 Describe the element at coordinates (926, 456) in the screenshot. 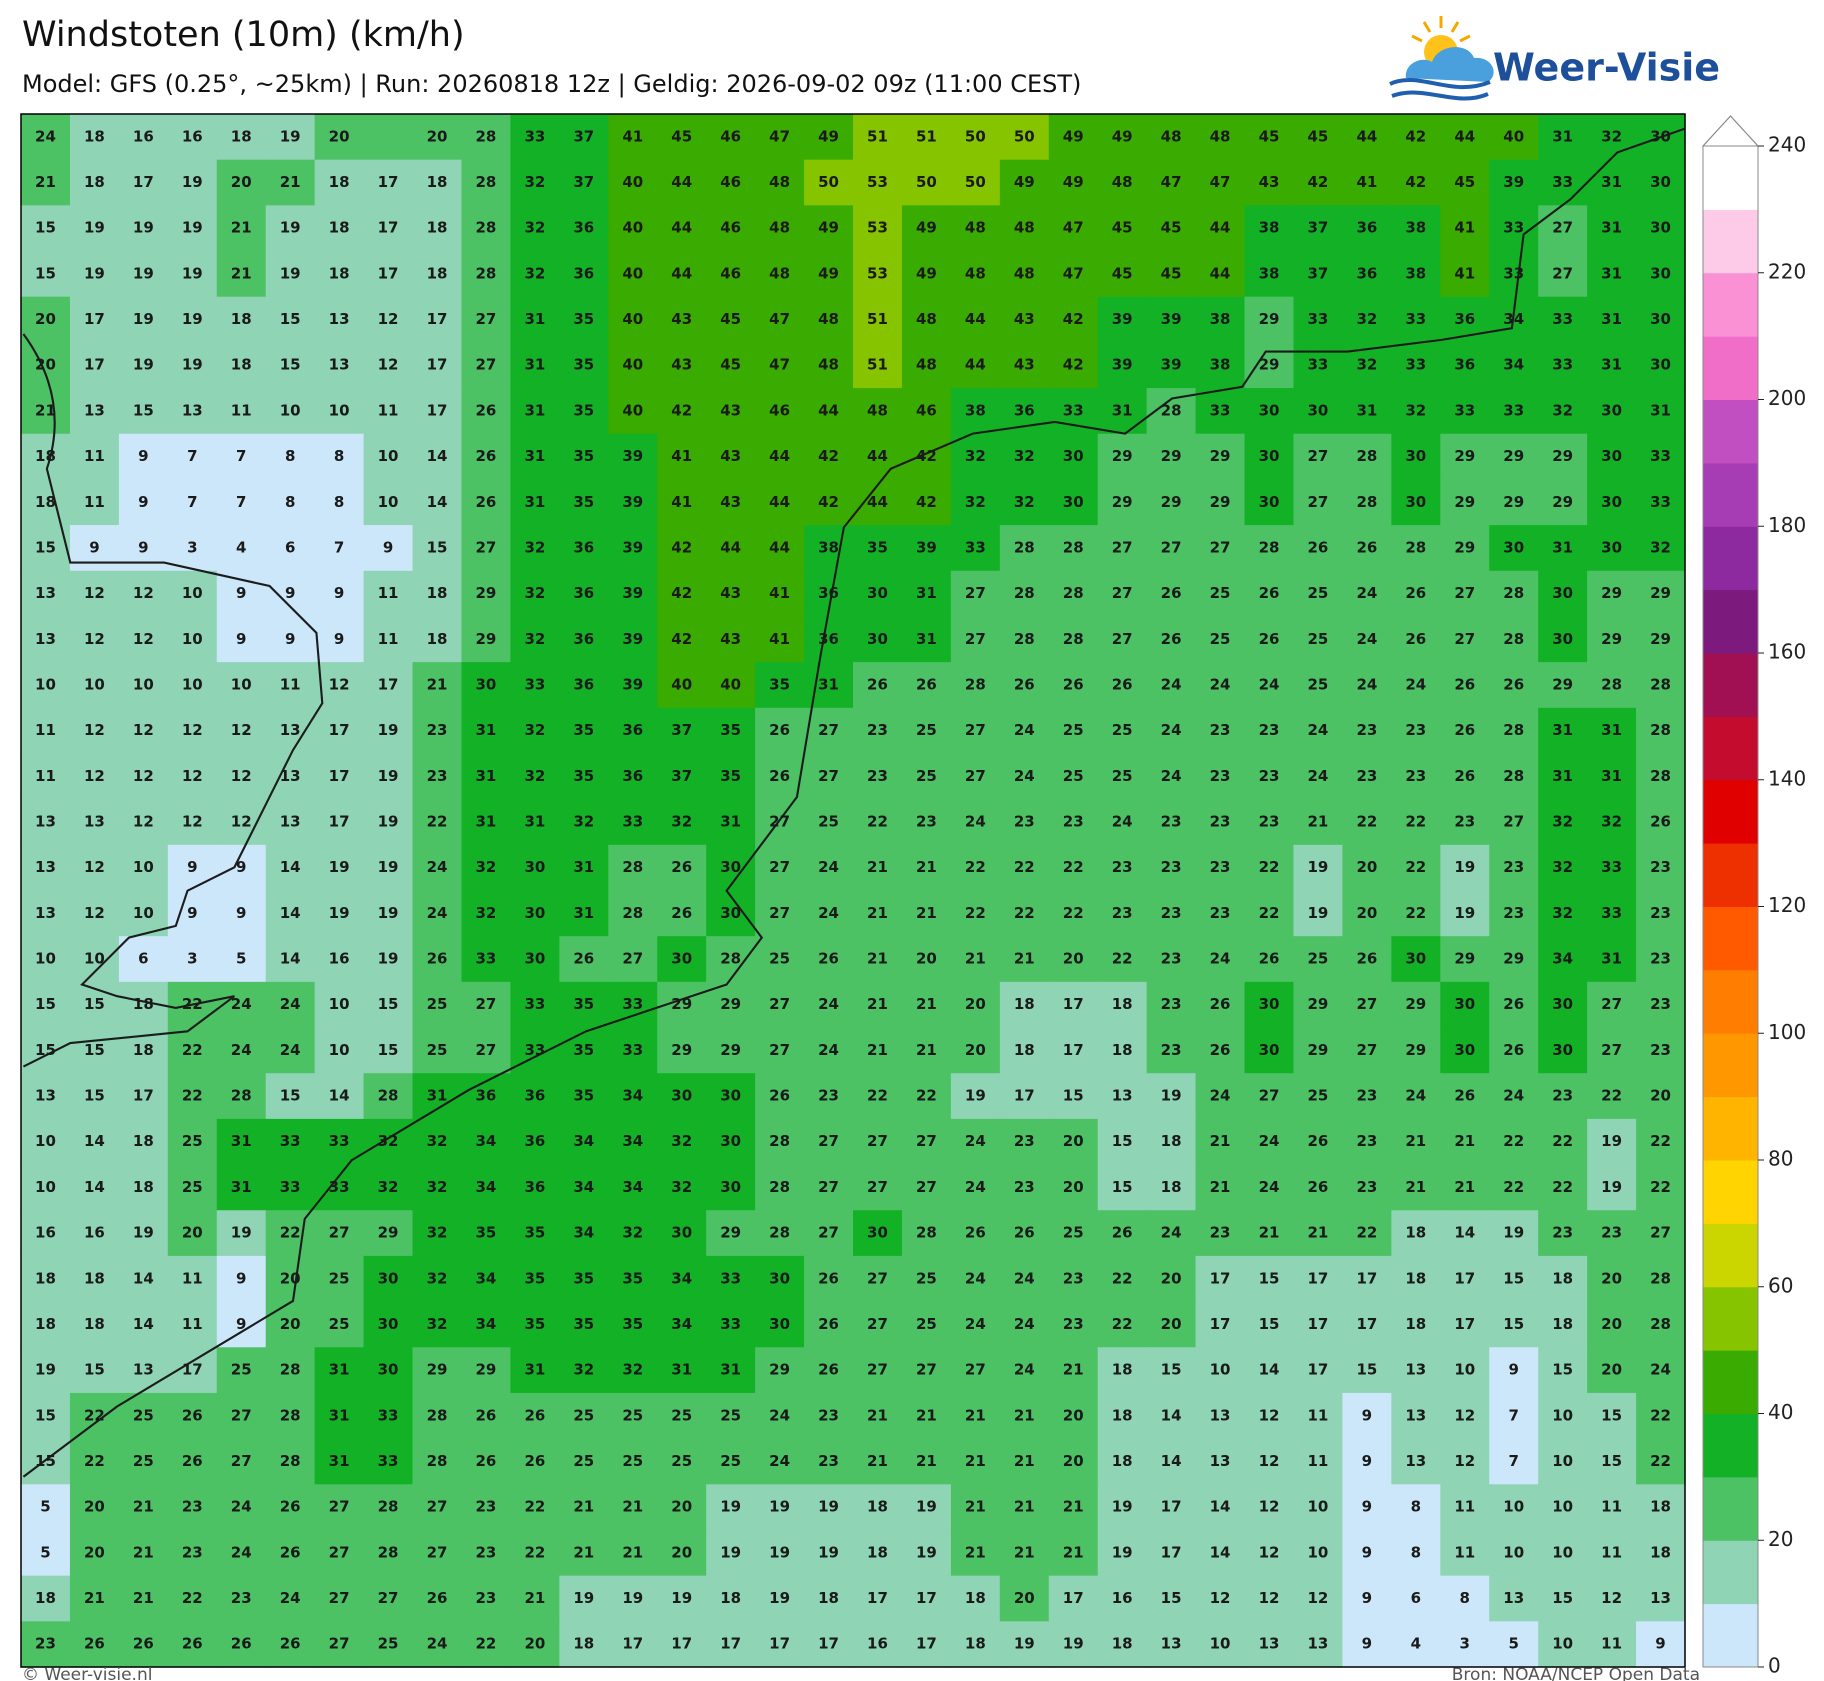

I see `wind-label: 42` at that location.